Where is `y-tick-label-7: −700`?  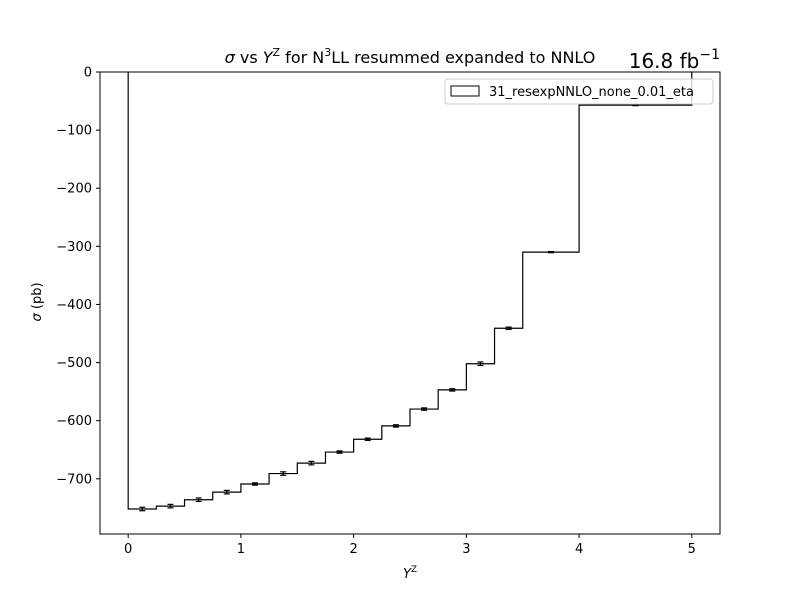
y-tick-label-7: −700 is located at coordinates (74, 479).